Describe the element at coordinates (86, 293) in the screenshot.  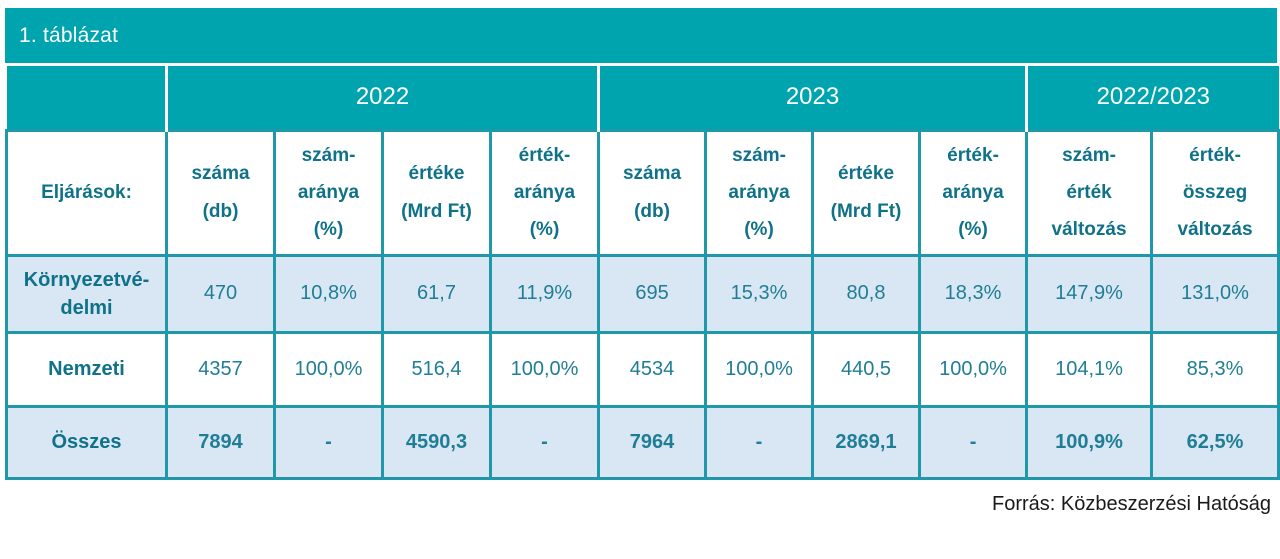
I see `row-label-environmental: Környezetvé- delmi` at that location.